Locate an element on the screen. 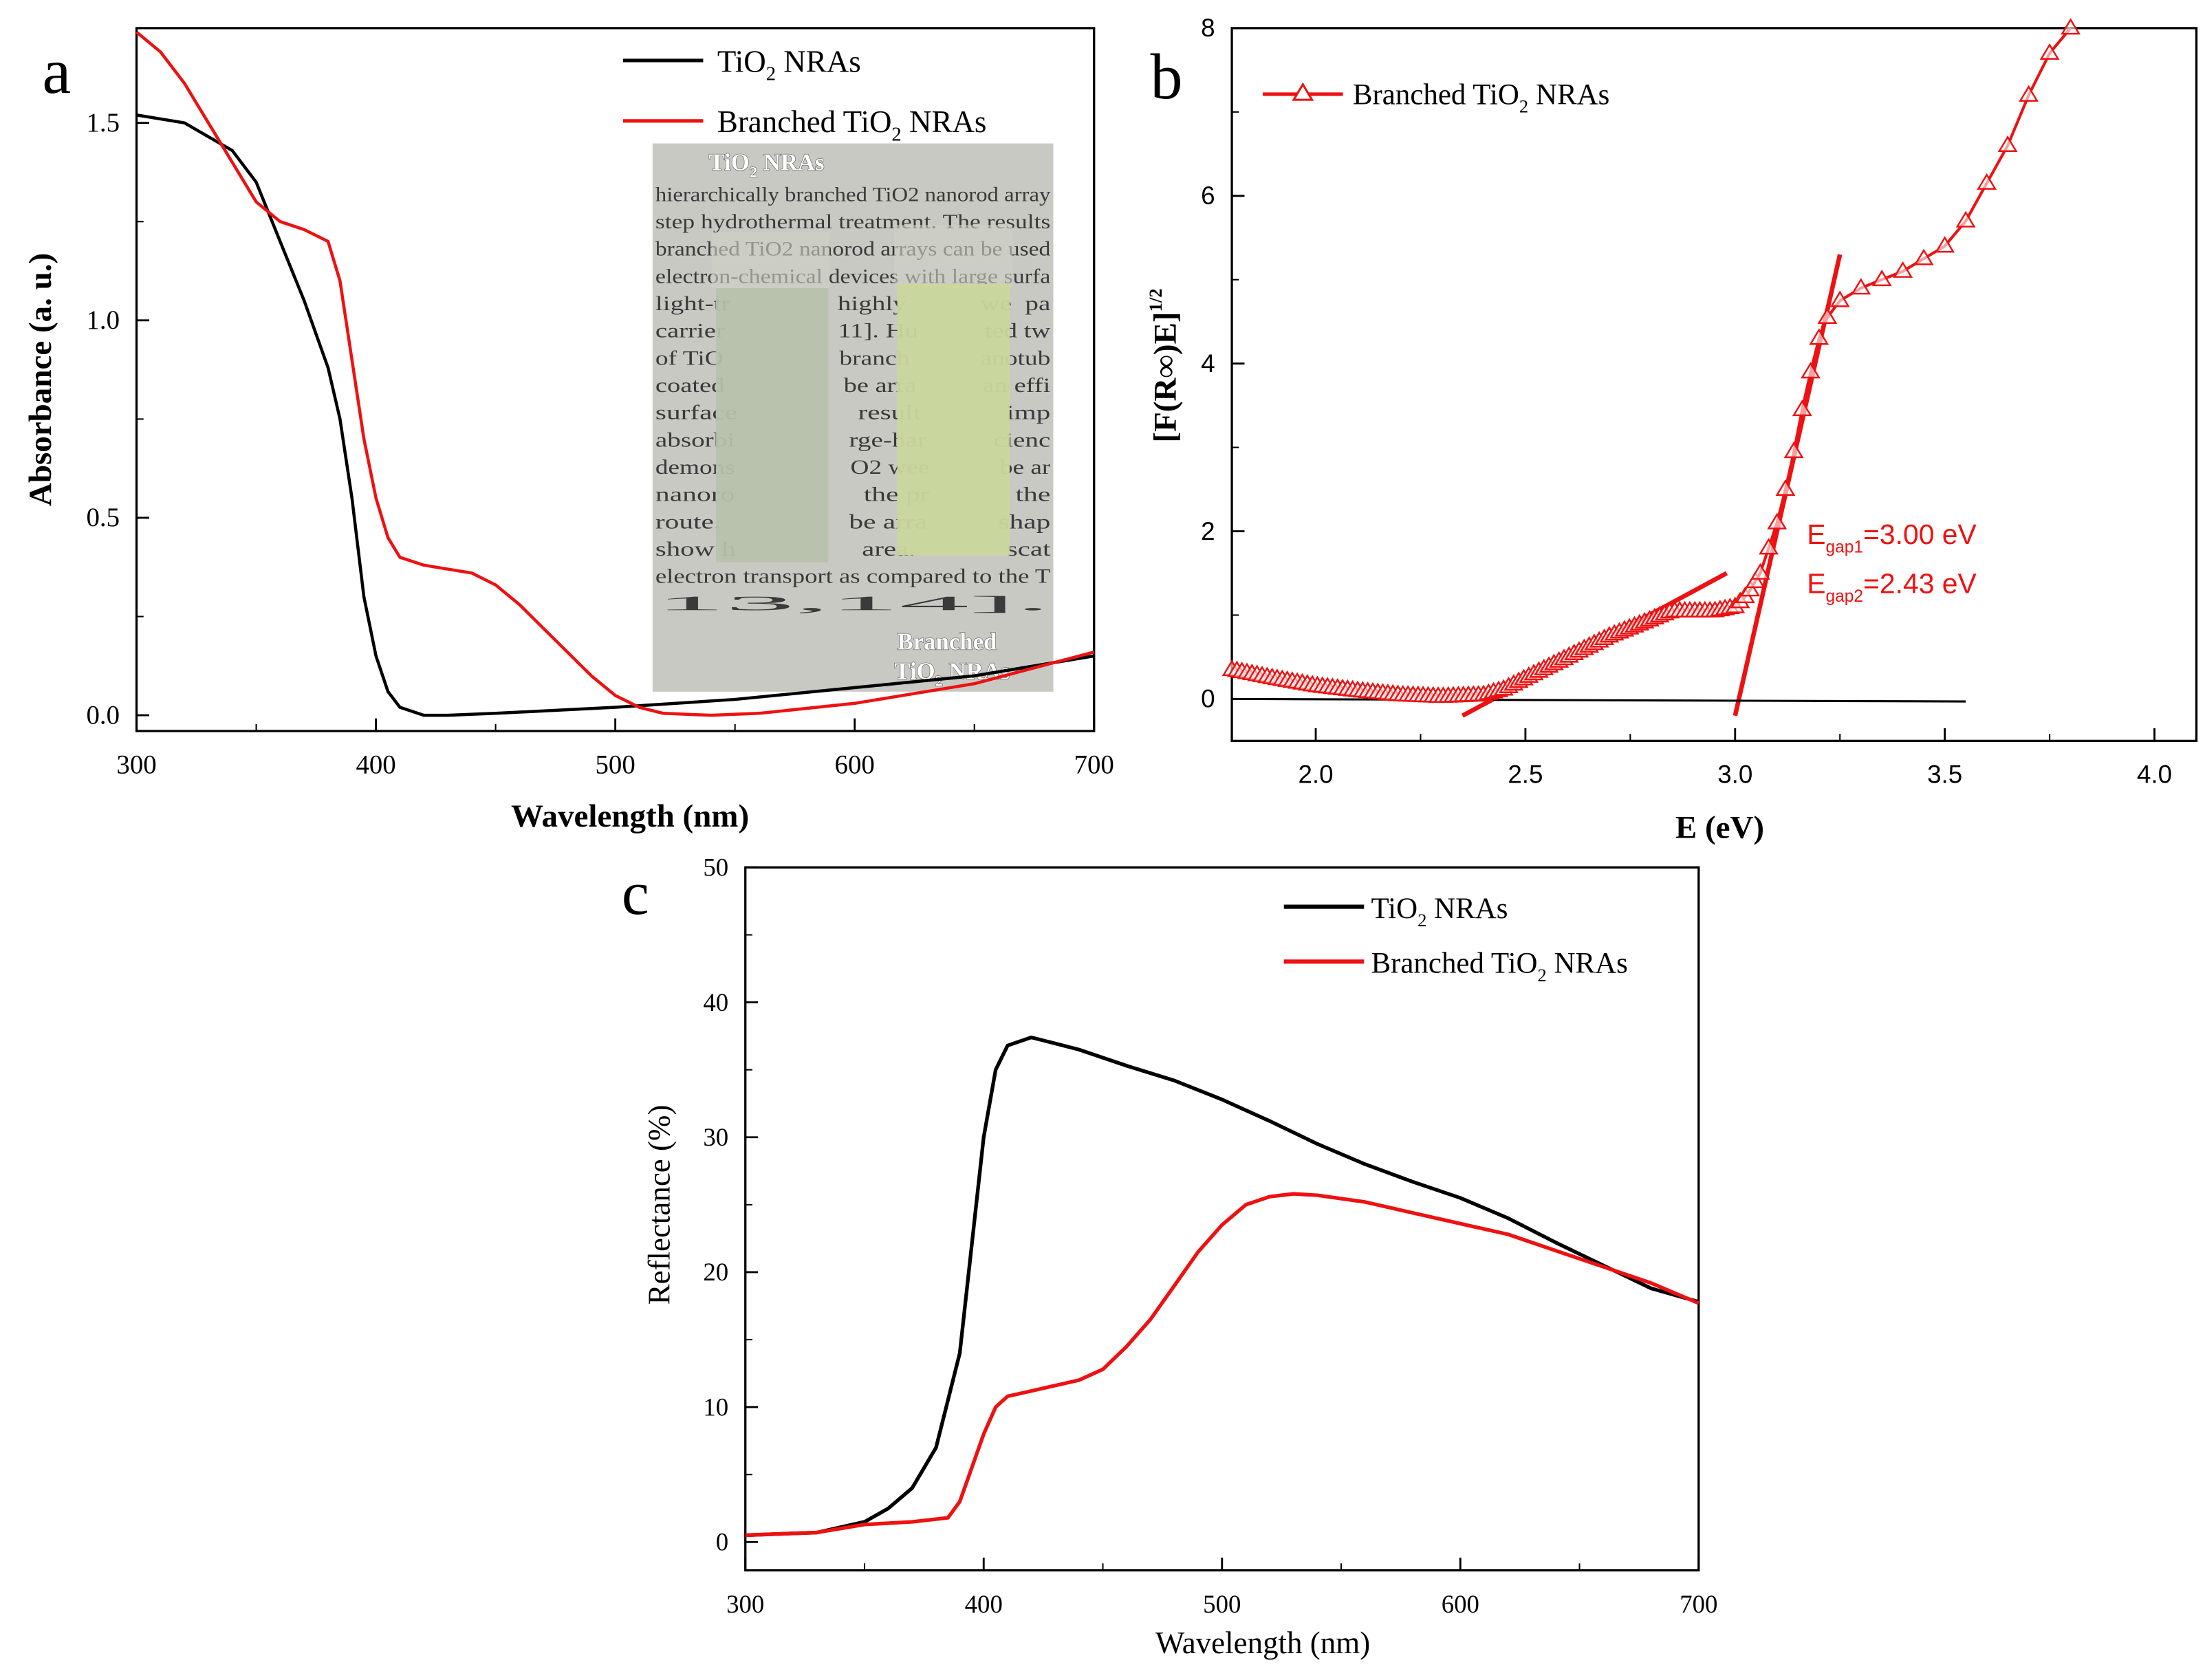  inset-paper-text-line: electron transport as compared to the T is located at coordinates (852, 577).